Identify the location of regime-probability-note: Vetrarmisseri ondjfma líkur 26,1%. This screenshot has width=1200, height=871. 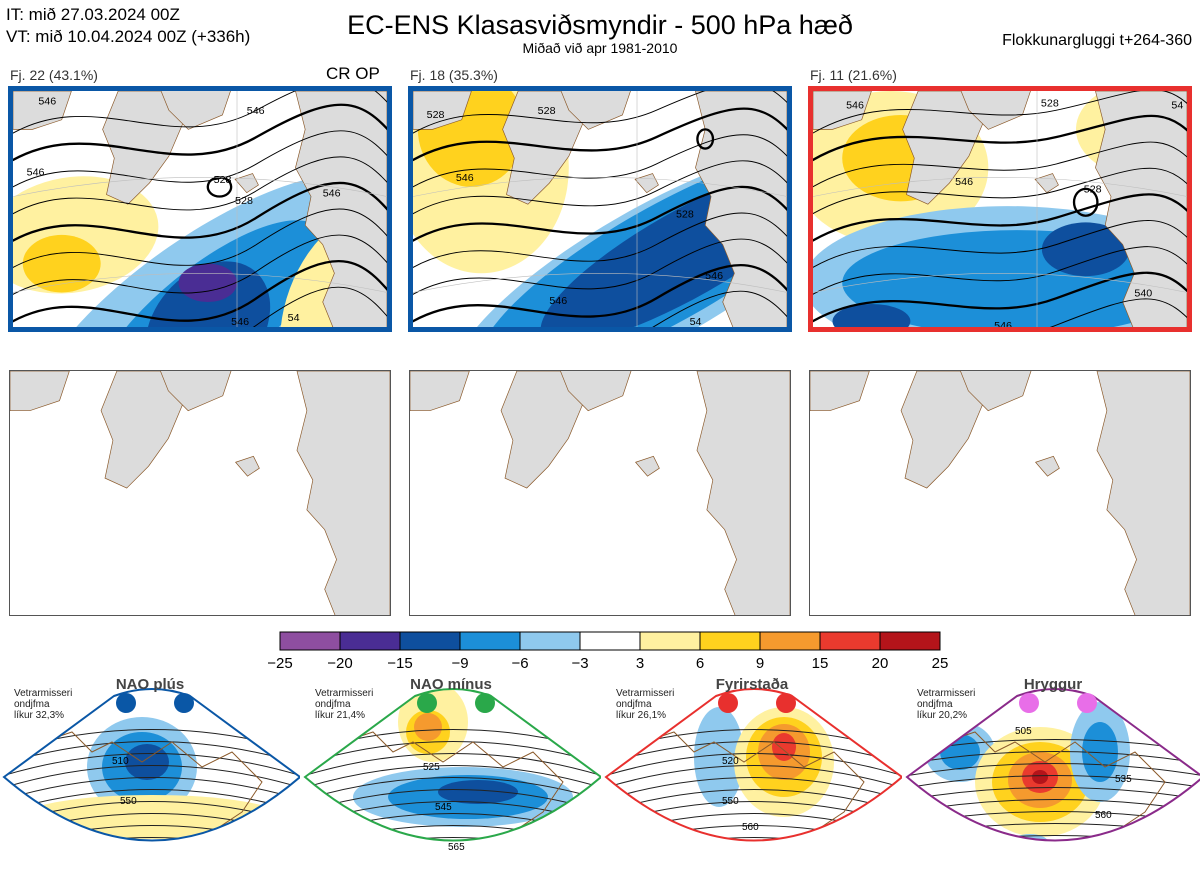
(645, 704).